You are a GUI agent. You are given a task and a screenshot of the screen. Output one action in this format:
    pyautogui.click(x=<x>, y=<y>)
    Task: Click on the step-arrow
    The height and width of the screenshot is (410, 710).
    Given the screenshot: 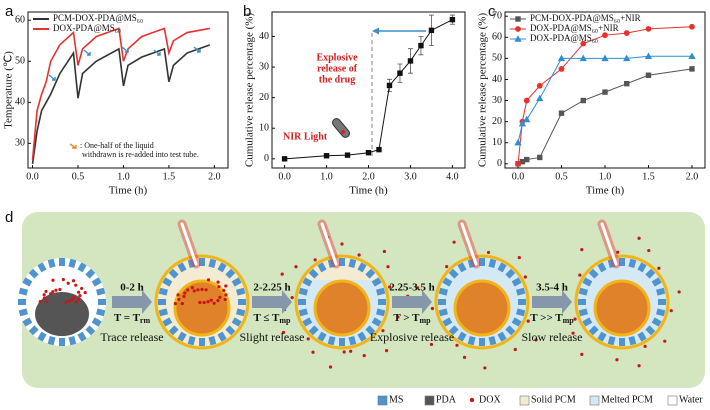 What is the action you would take?
    pyautogui.click(x=132, y=302)
    